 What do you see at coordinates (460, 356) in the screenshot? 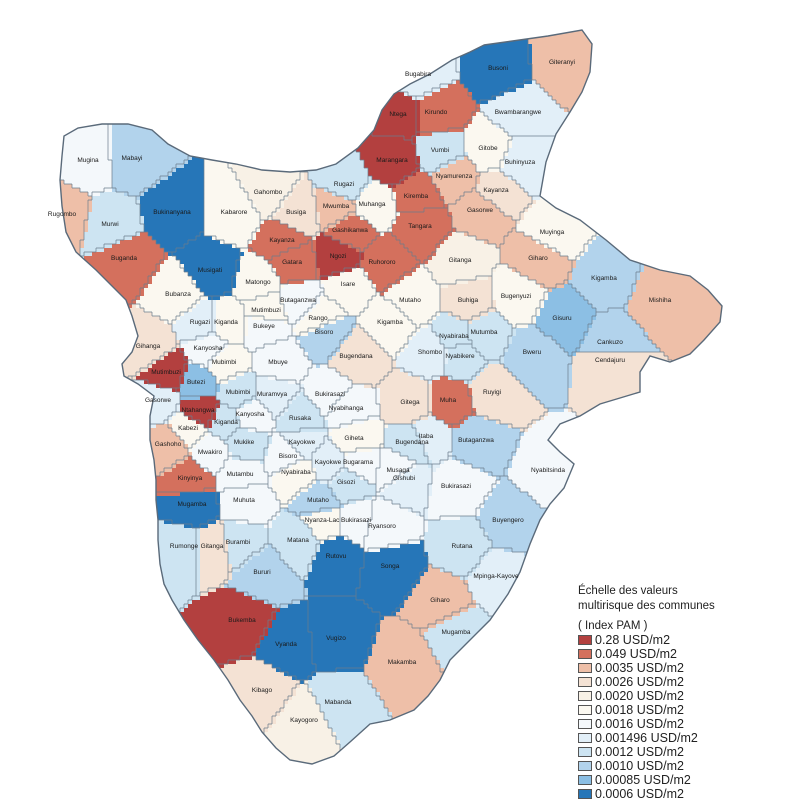
I see `commune-label: Nyabikere` at bounding box center [460, 356].